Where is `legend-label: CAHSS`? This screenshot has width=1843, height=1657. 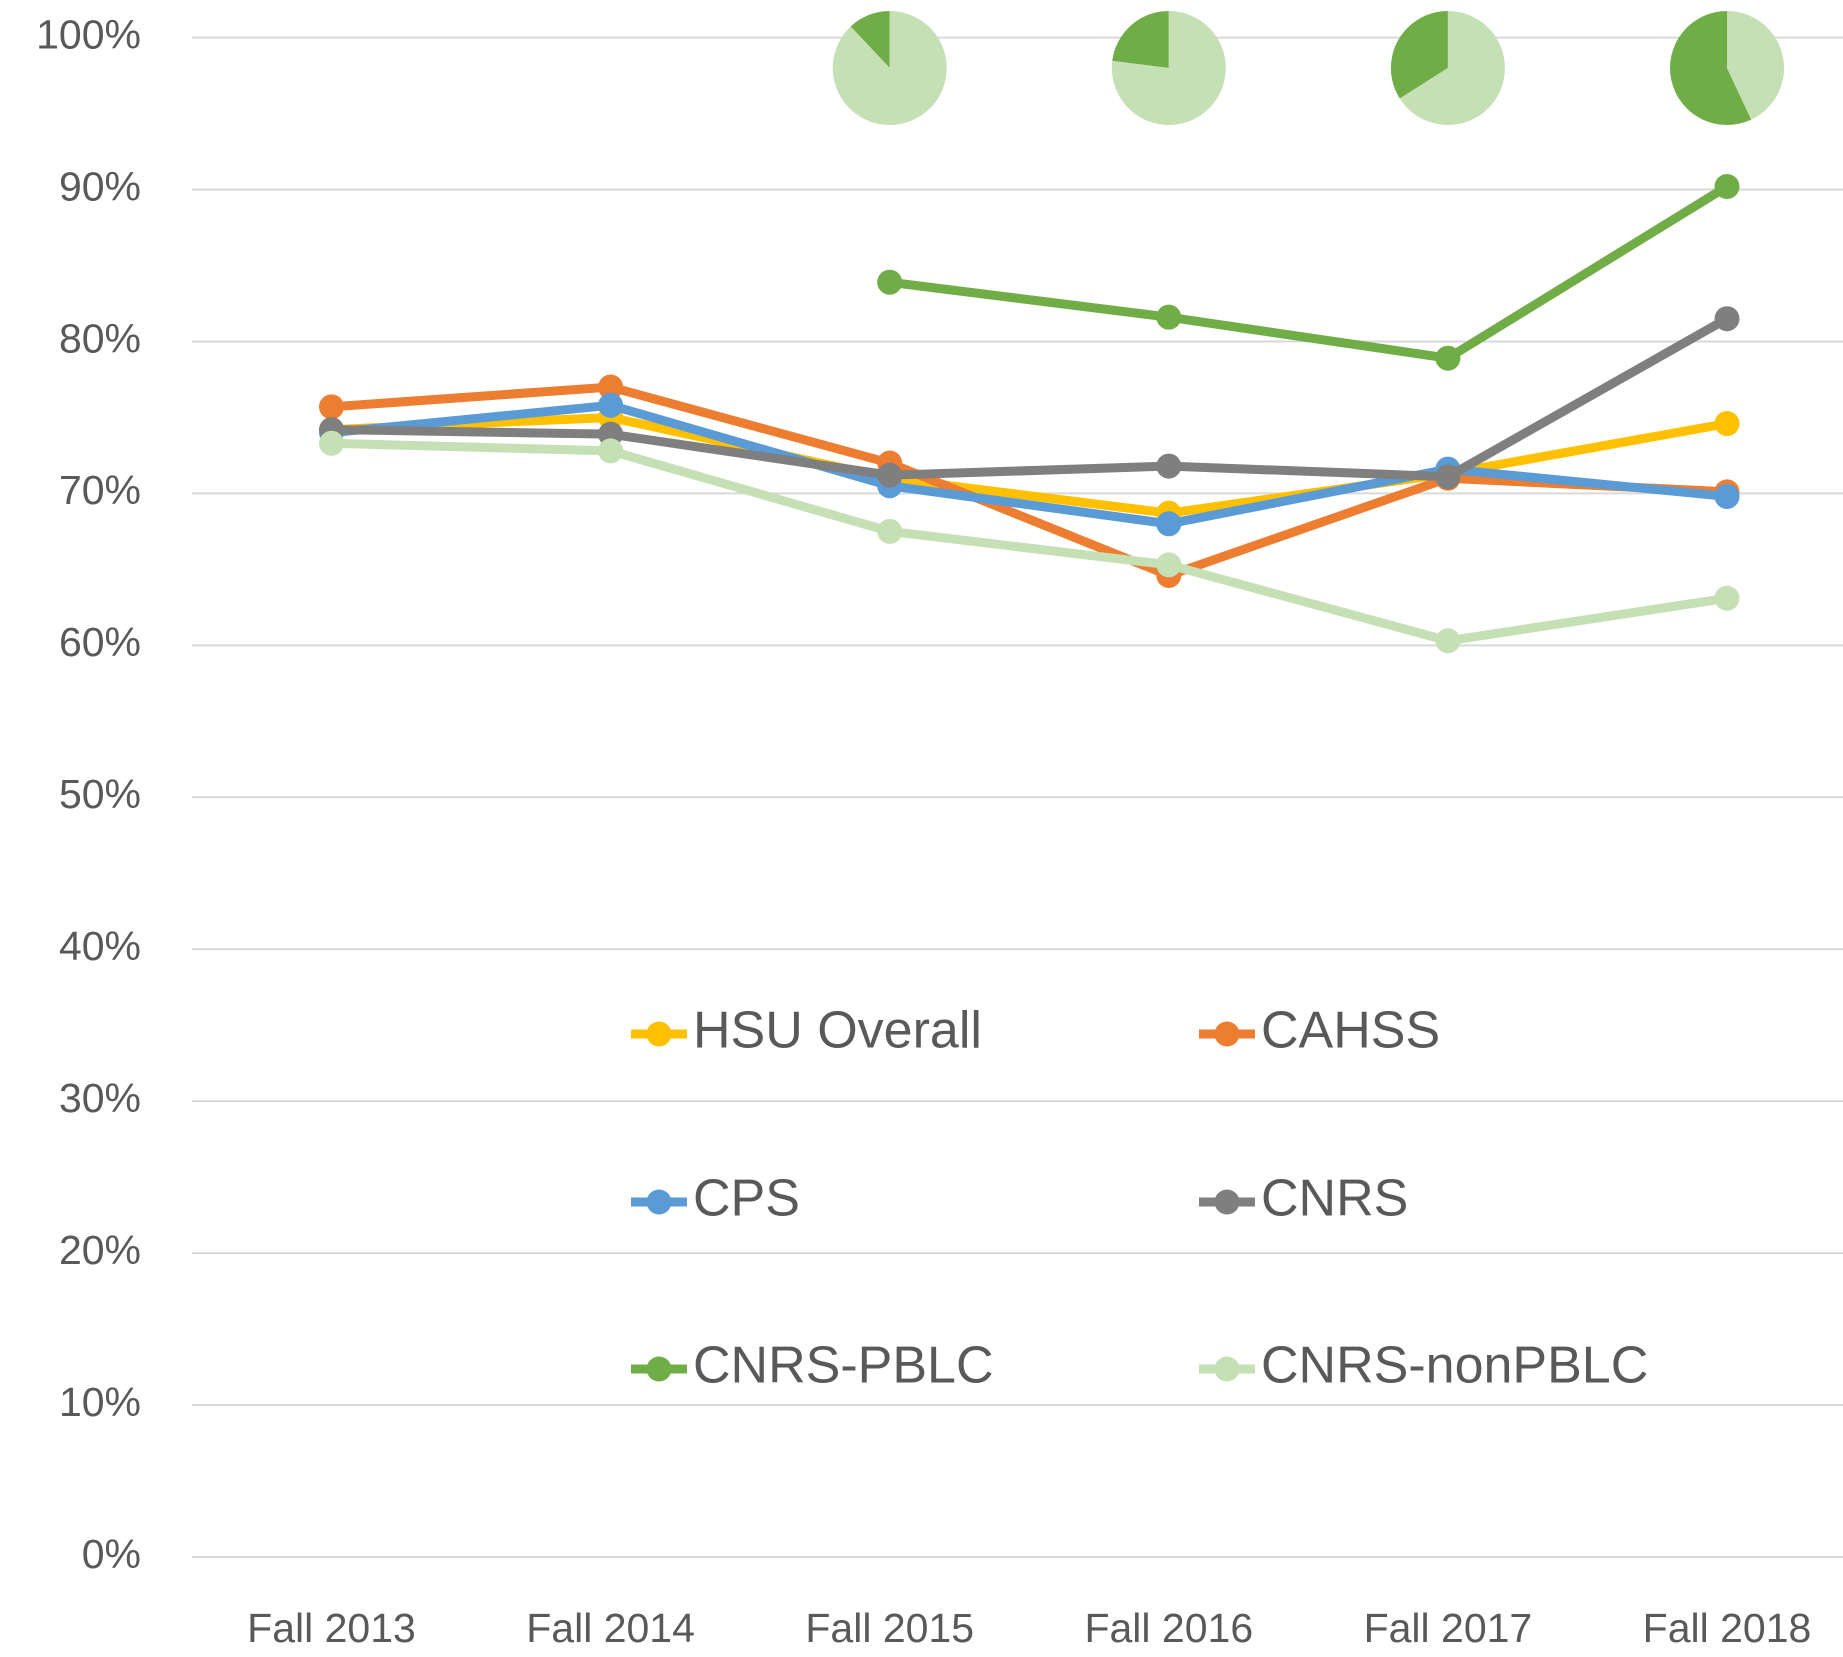 legend-label: CAHSS is located at coordinates (1350, 1031).